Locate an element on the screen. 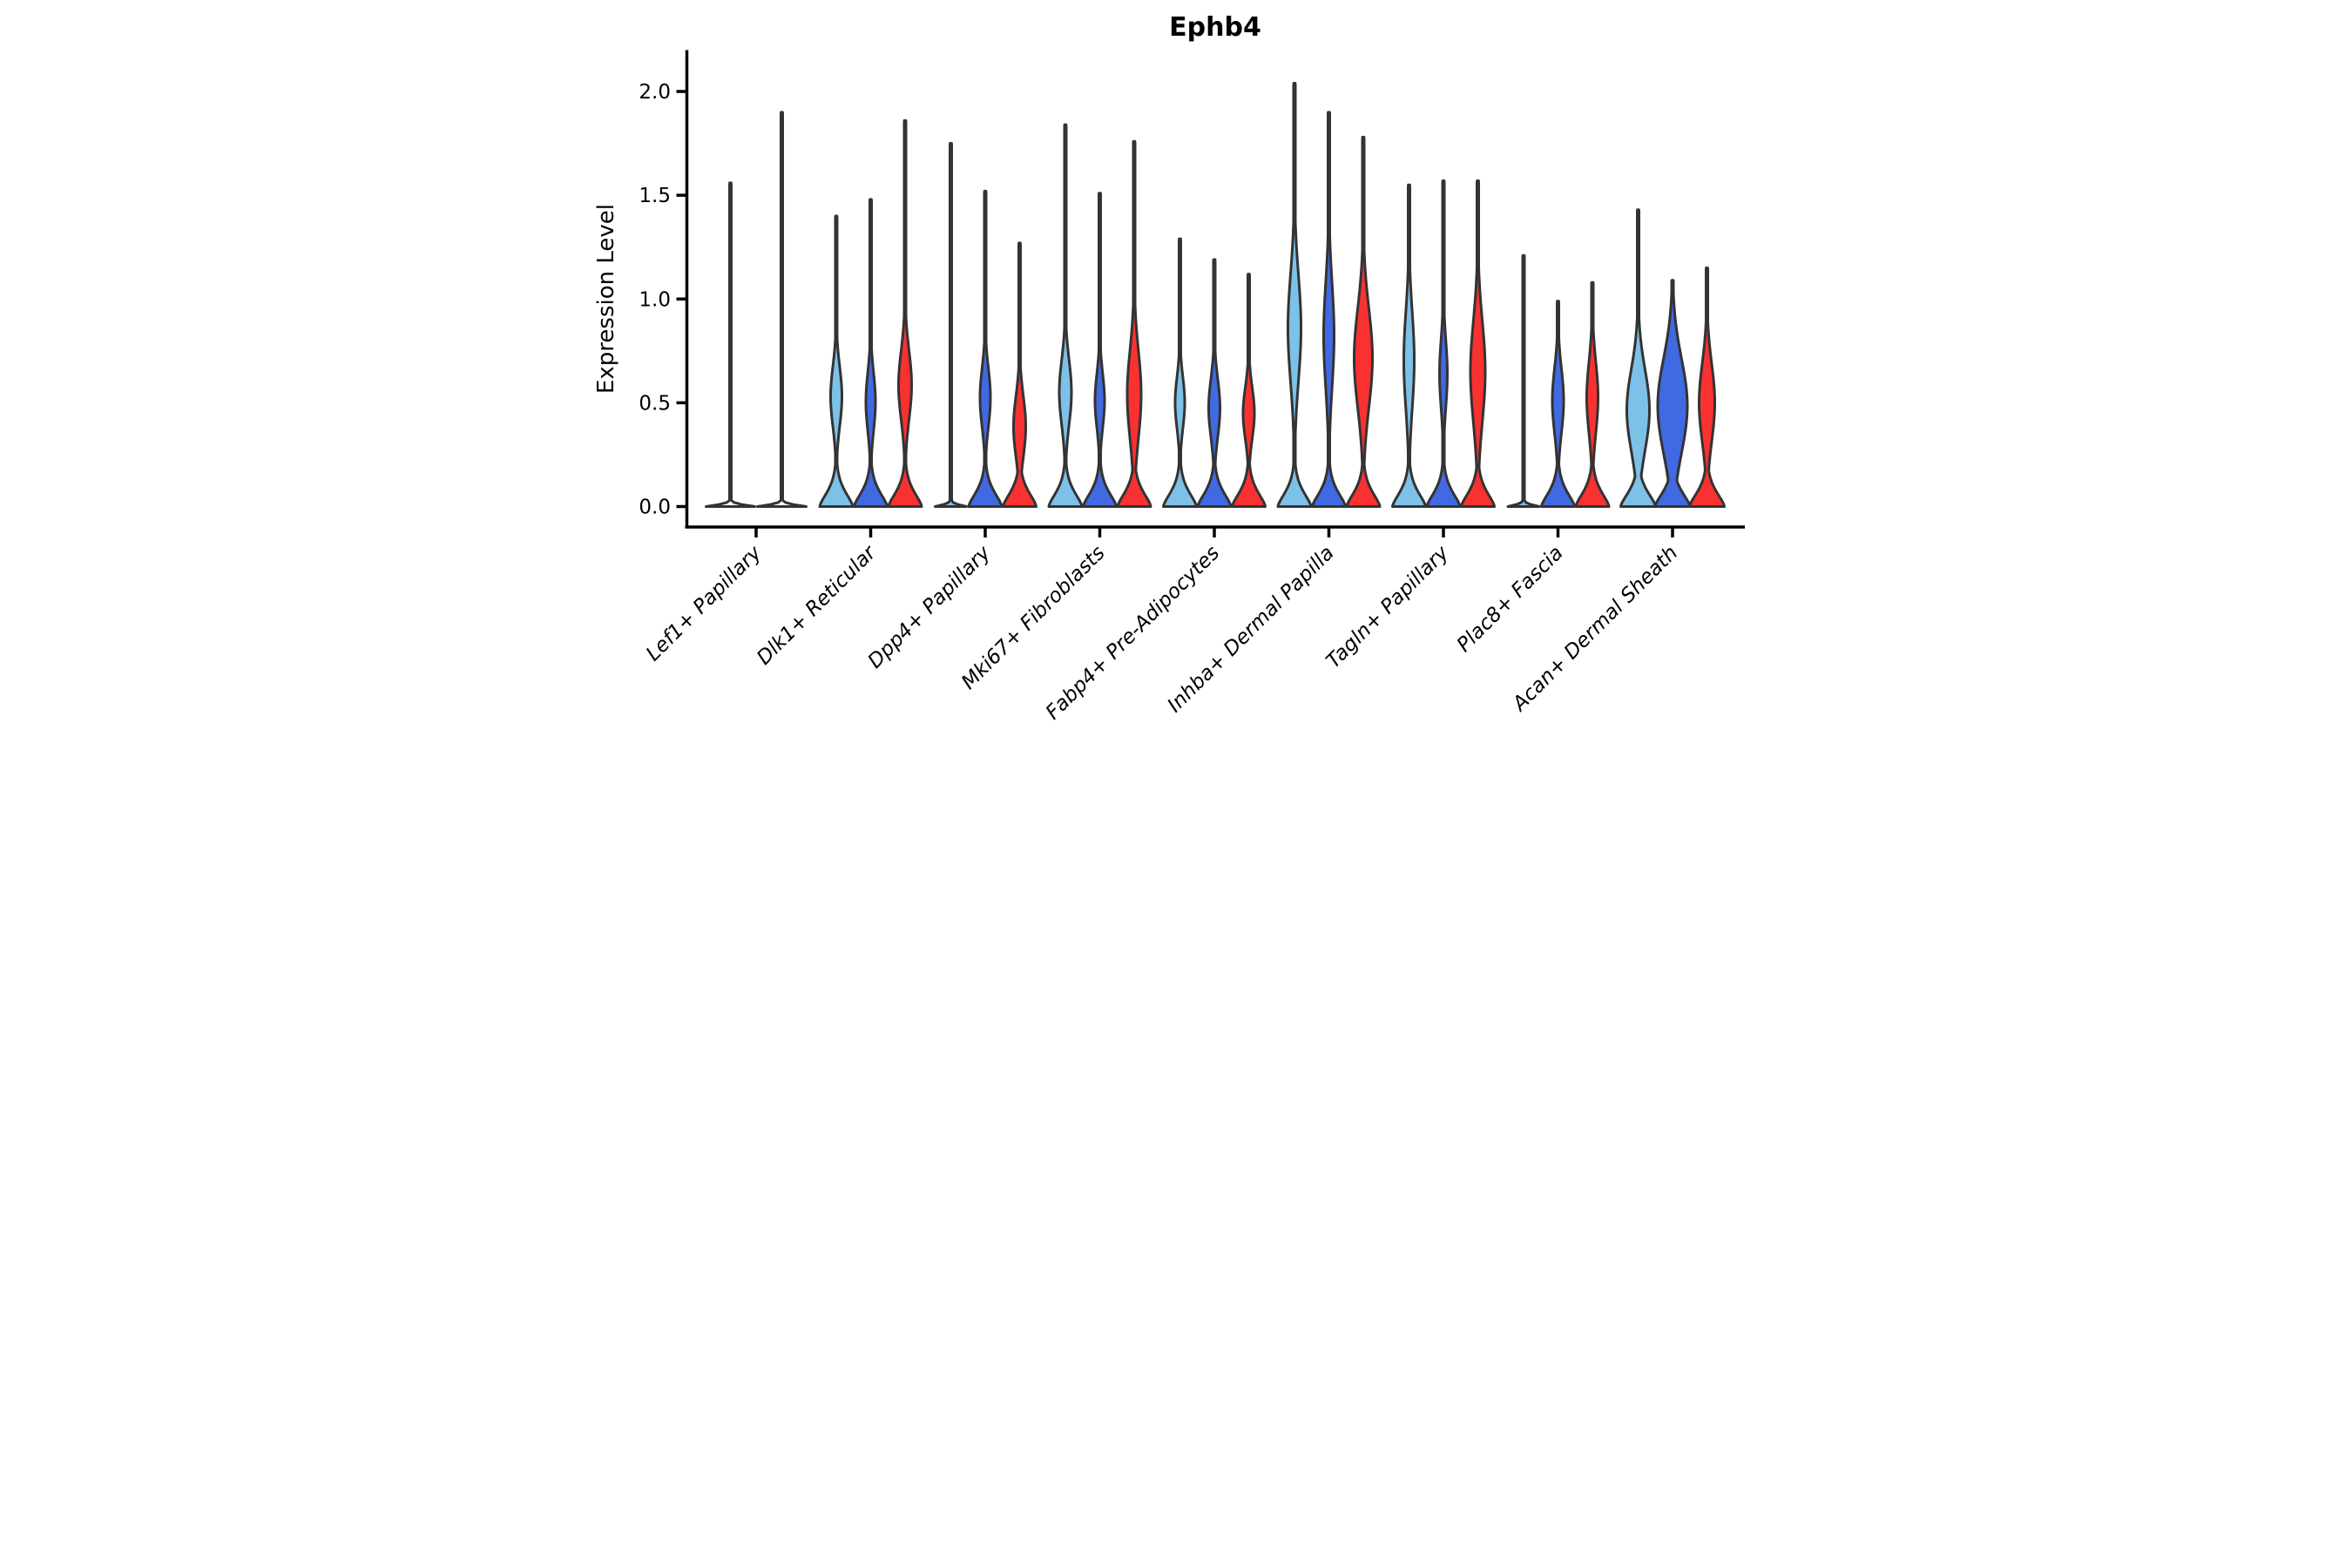  y-tick-label: 2.0 is located at coordinates (655, 92).